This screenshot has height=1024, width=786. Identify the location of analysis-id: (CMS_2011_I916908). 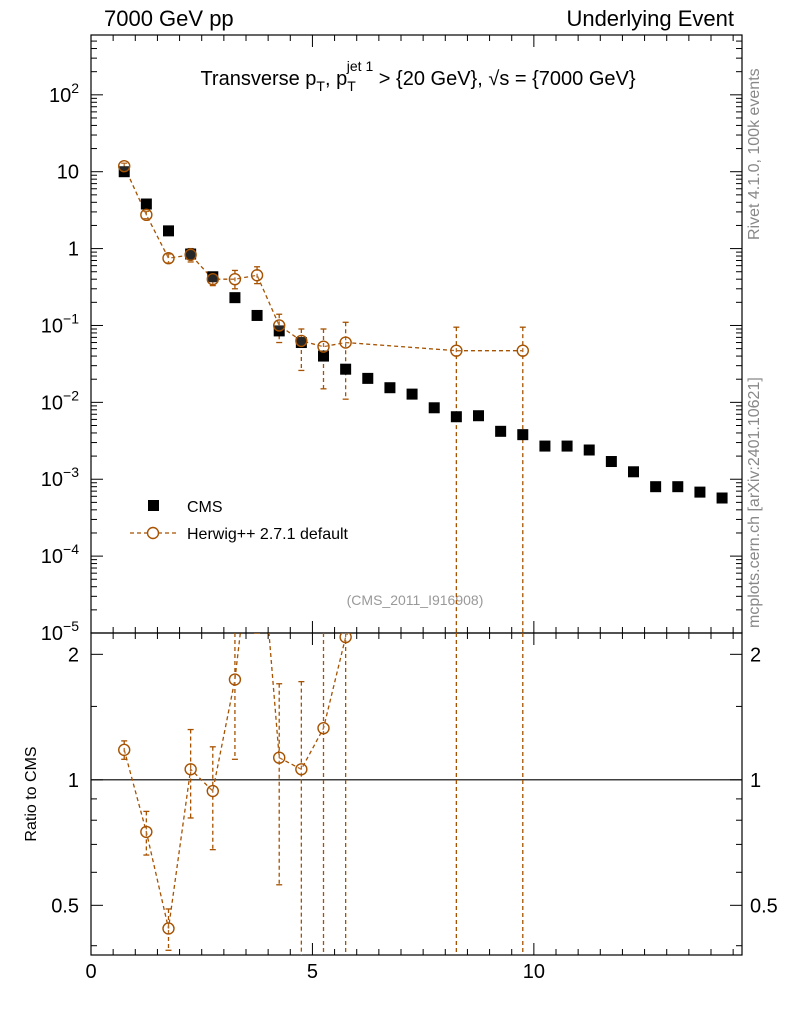
(415, 600).